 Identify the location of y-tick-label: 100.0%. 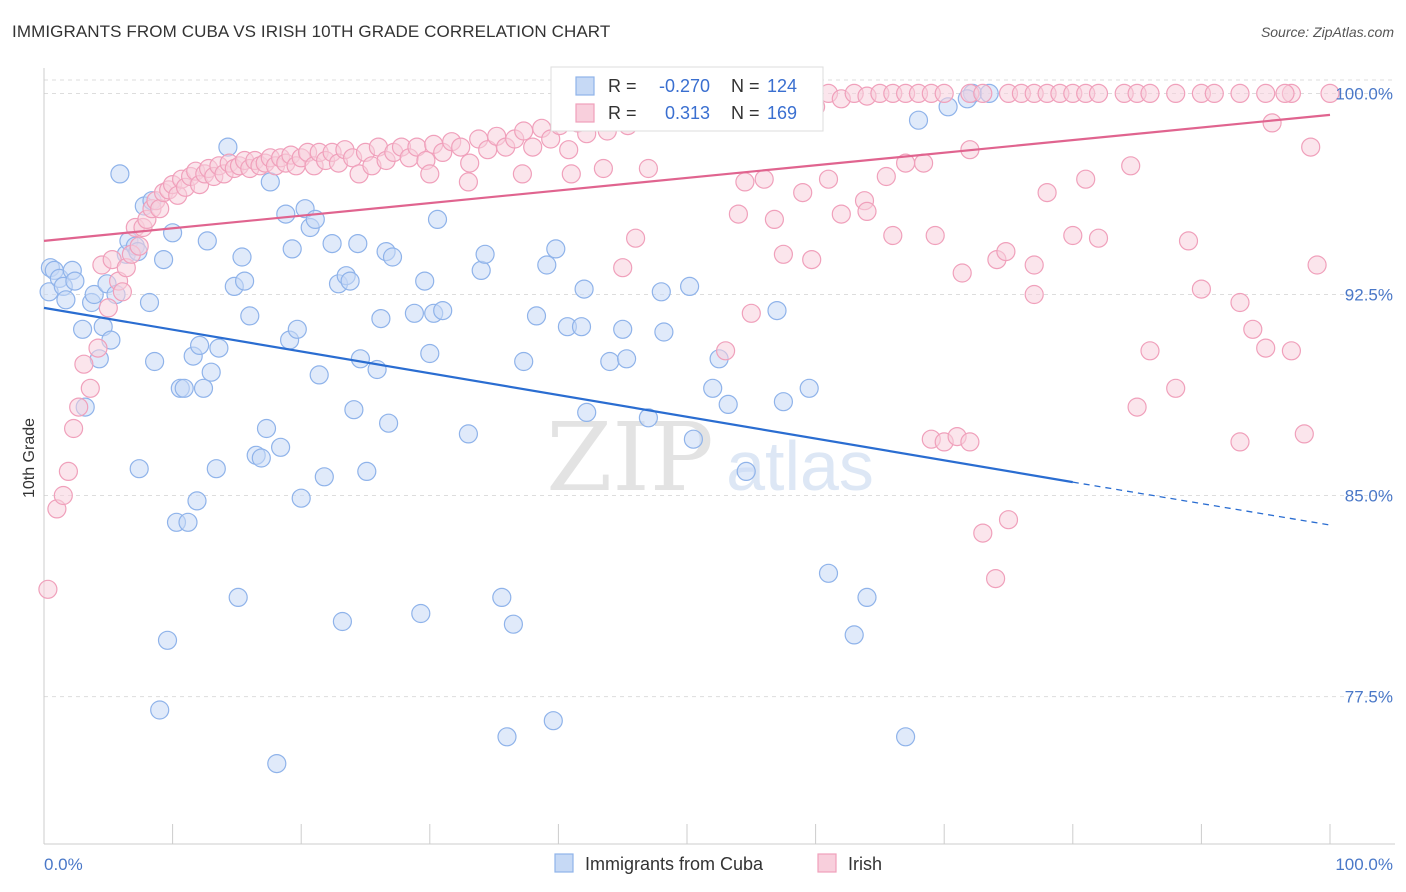
(1364, 93).